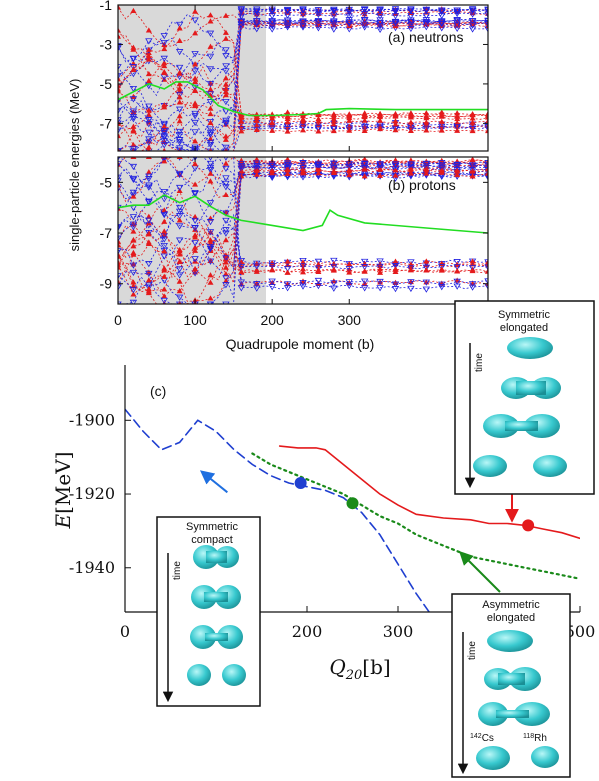  What do you see at coordinates (106, 44) in the screenshot?
I see `y-tick-label: -3` at bounding box center [106, 44].